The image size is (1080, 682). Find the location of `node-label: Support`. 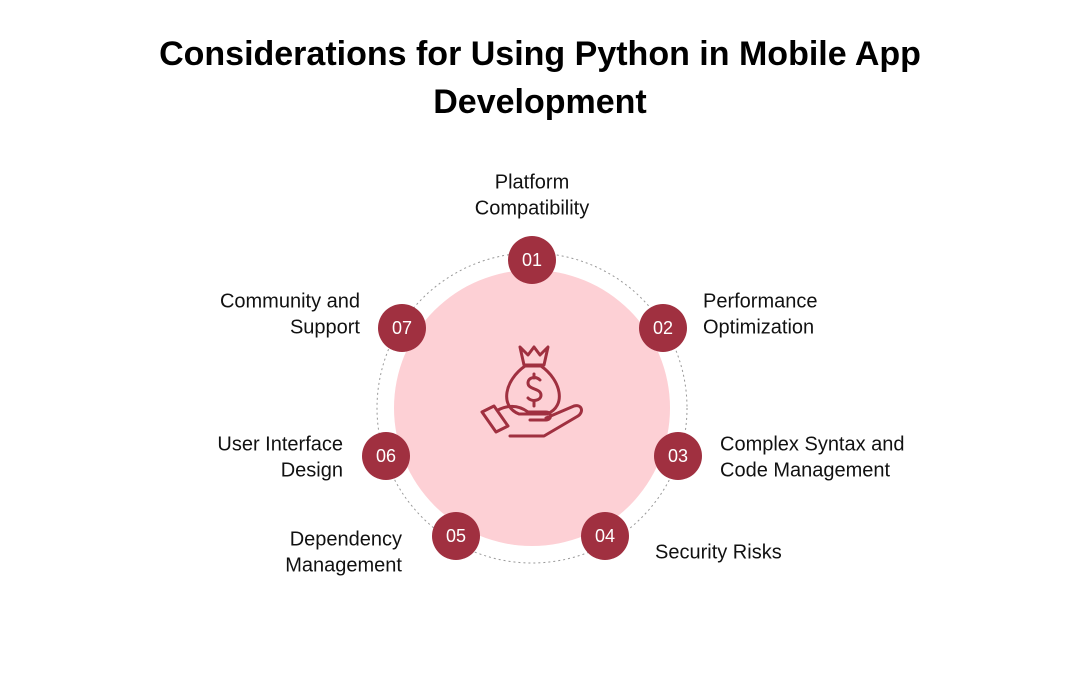

node-label: Support is located at coordinates (325, 327).